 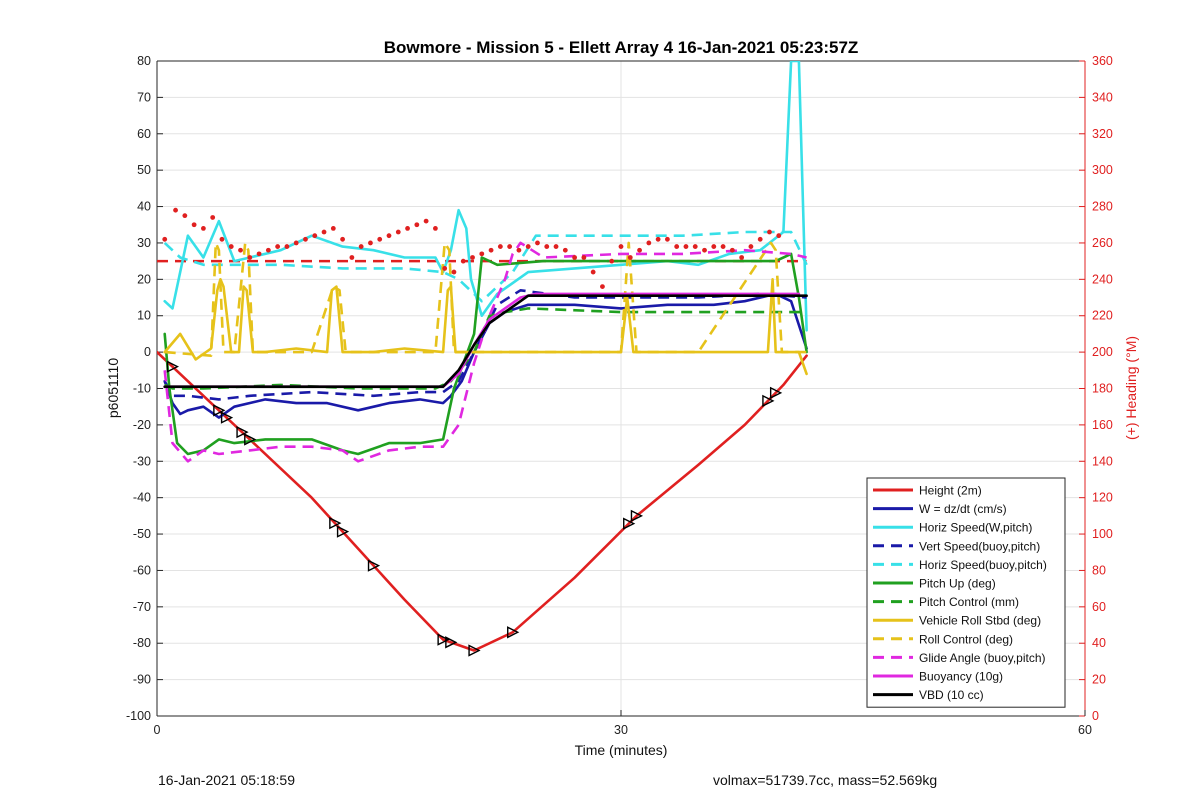 I want to click on y2-tick-label: 200, so click(x=1102, y=352).